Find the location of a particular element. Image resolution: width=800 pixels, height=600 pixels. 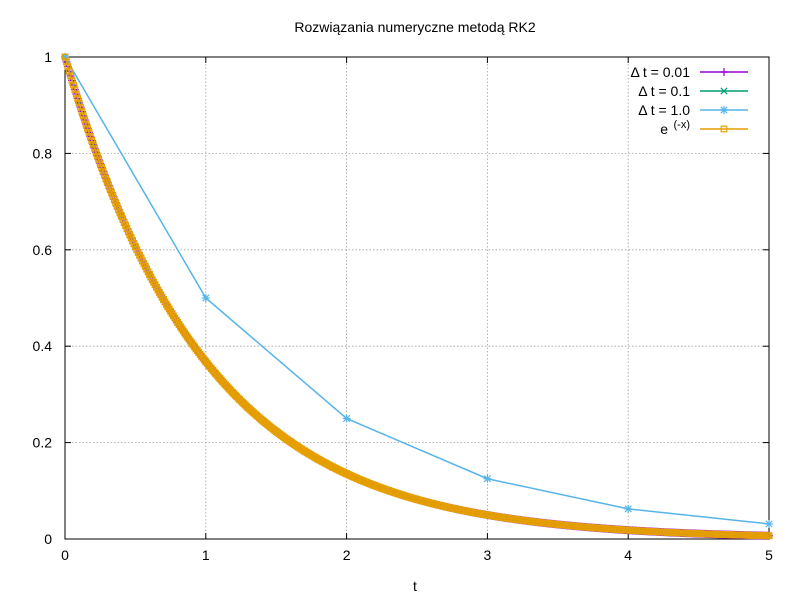

x-tick-label: 5 is located at coordinates (769, 555).